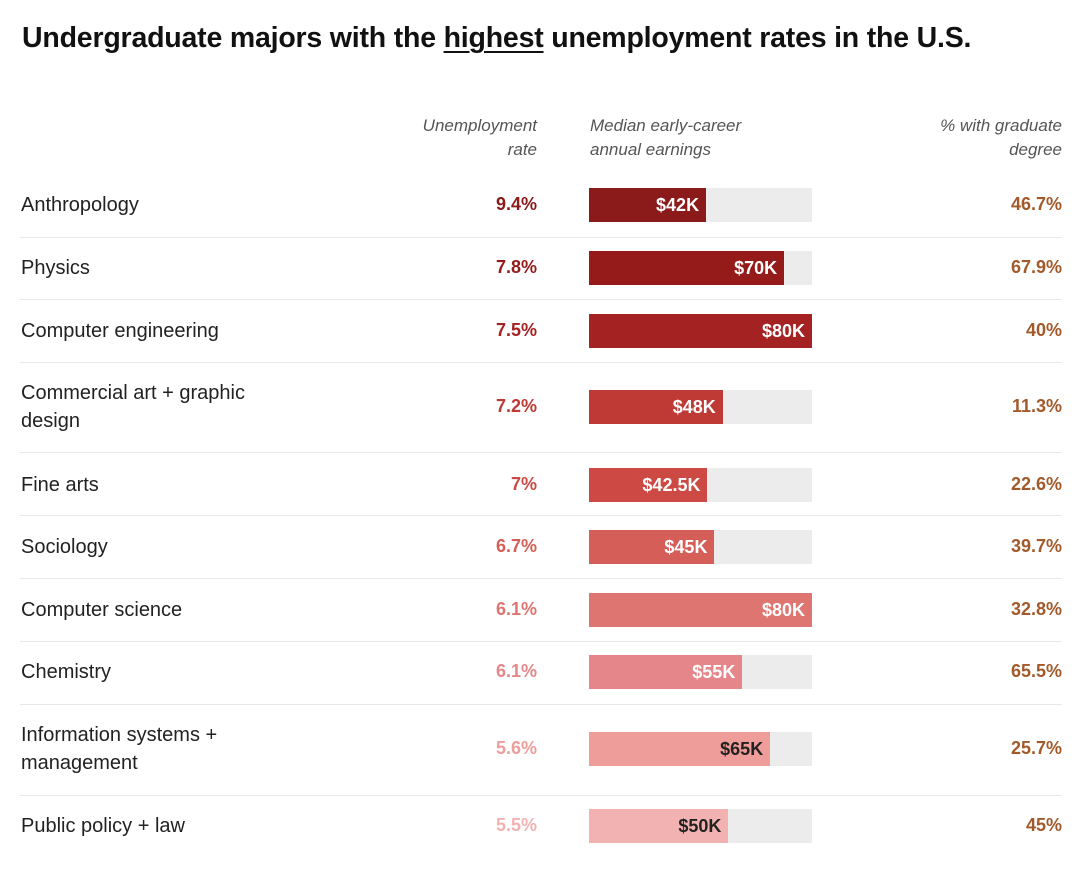 The image size is (1080, 876). What do you see at coordinates (60, 485) in the screenshot?
I see `major-label: Fine arts` at bounding box center [60, 485].